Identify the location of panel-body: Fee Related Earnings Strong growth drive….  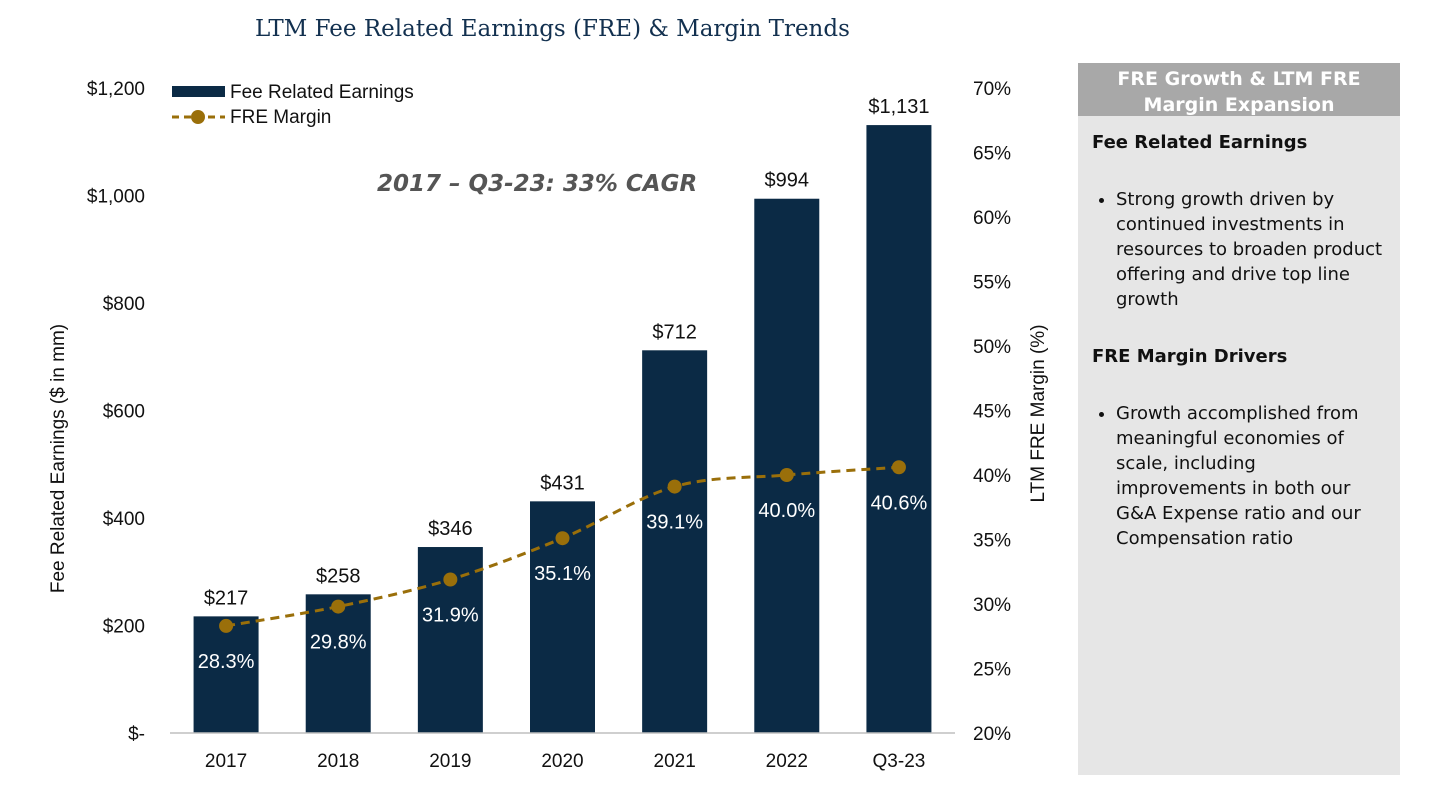
(1239, 341).